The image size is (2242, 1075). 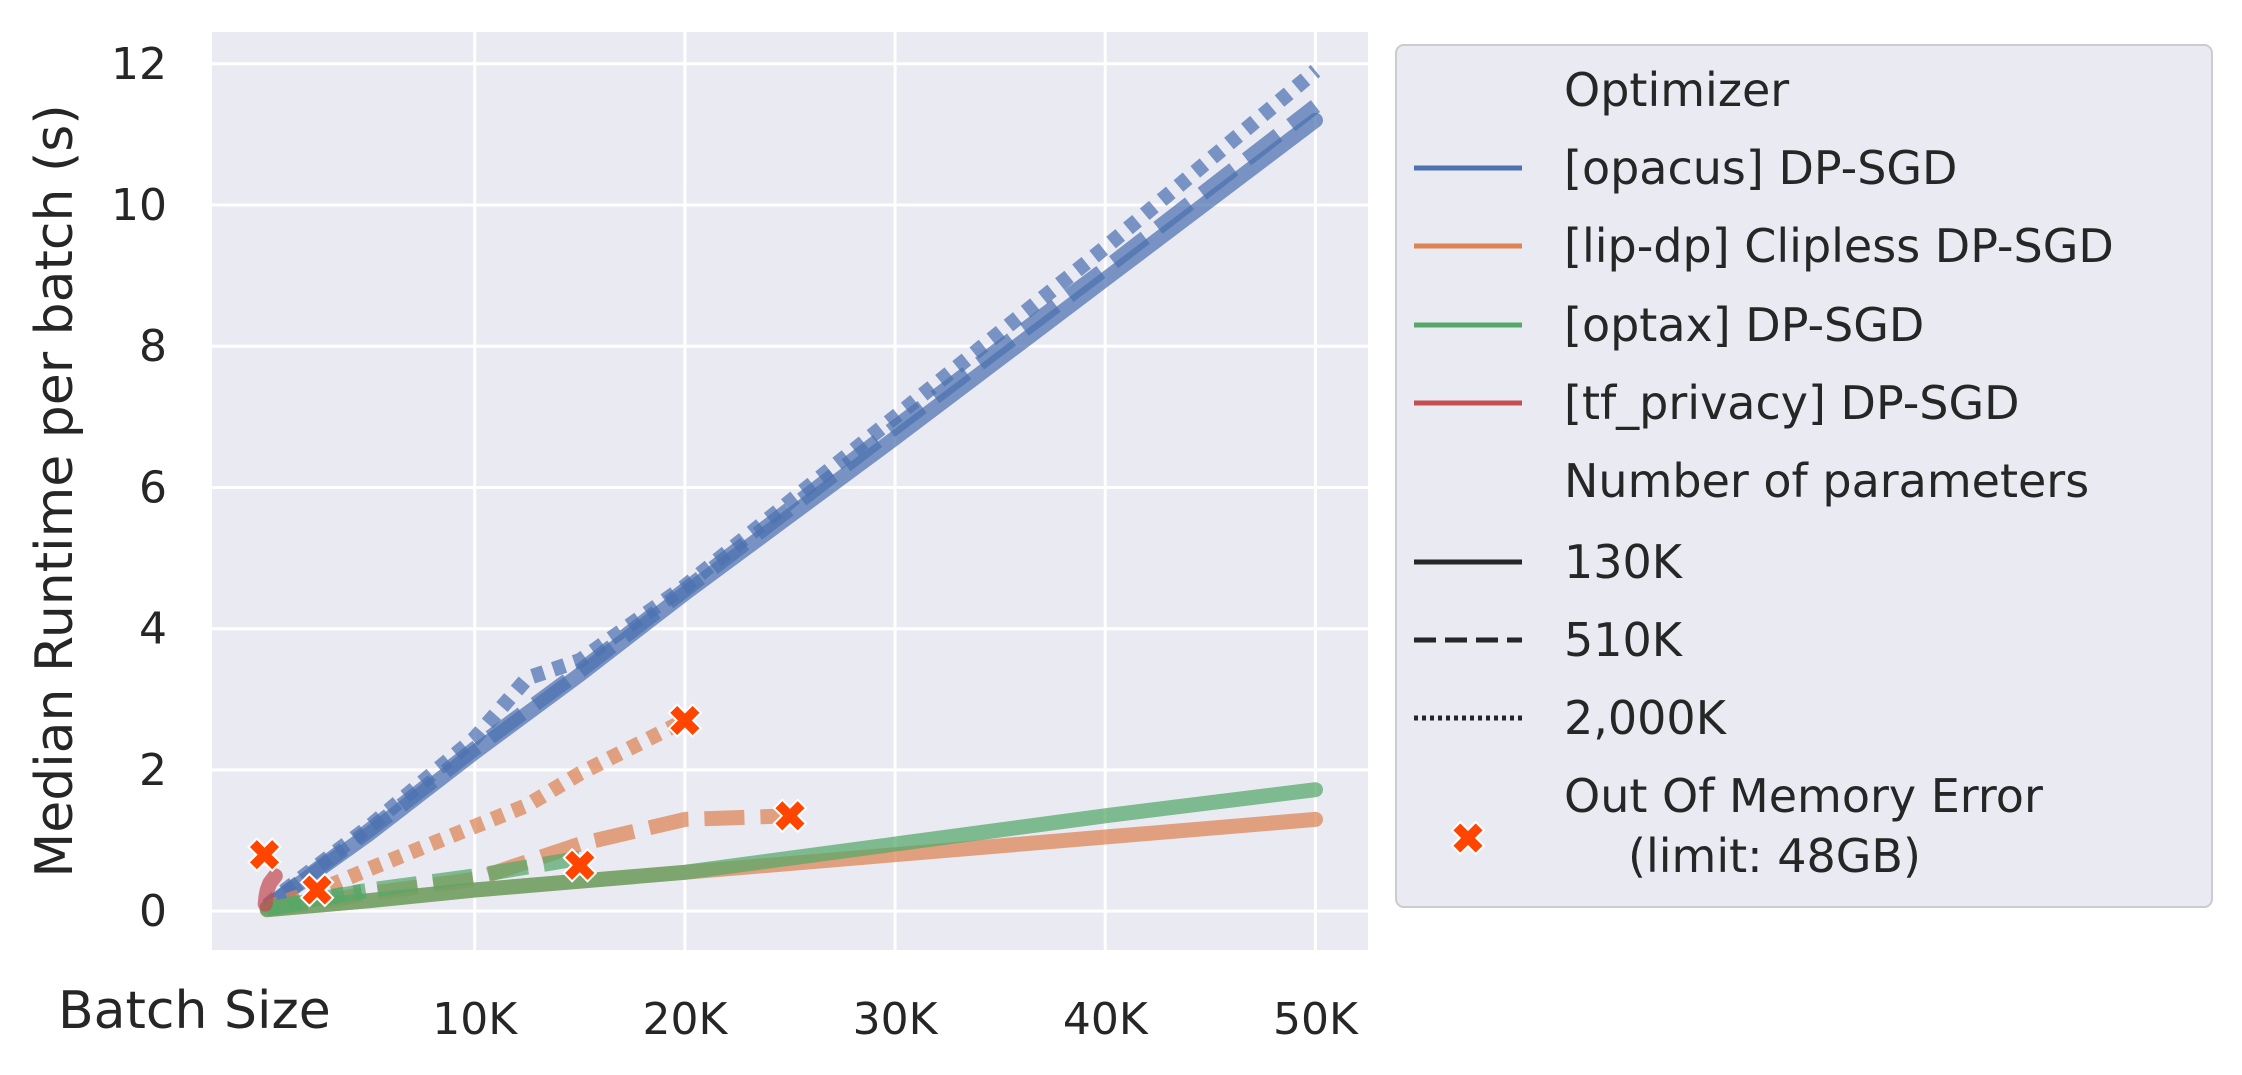 I want to click on series-line-optax-2000k, so click(x=318, y=899).